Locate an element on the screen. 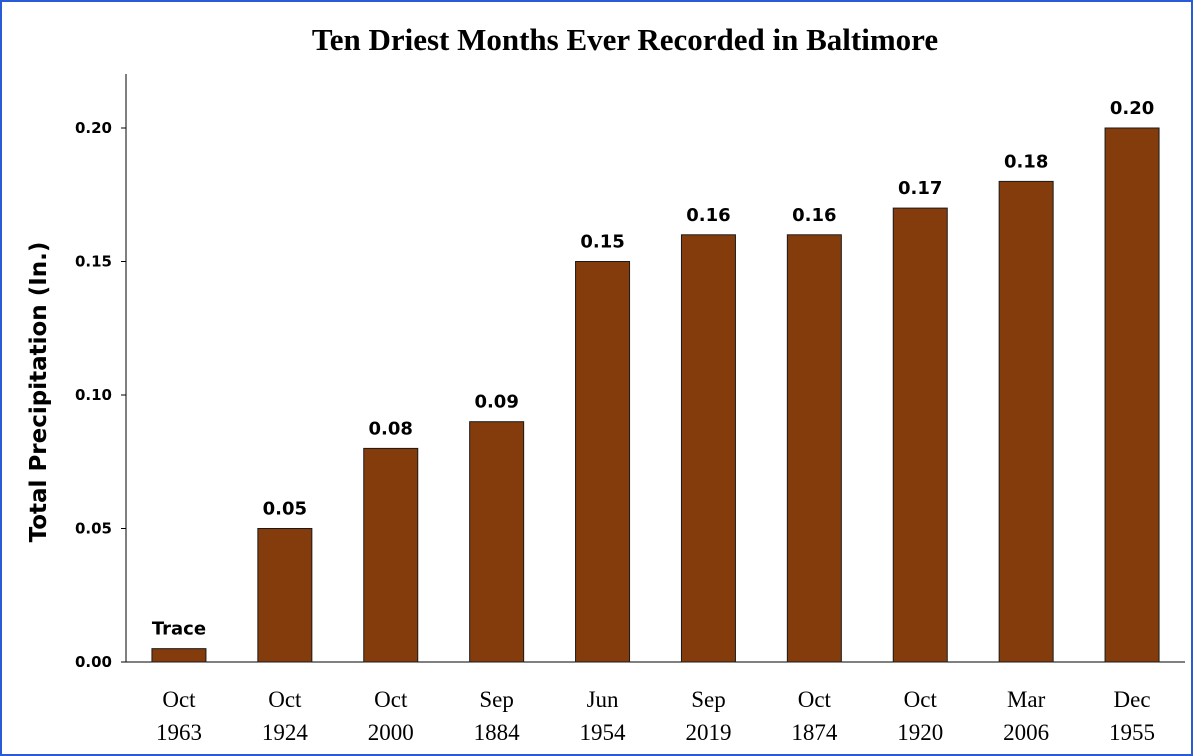  x-tick-label-year: 1874 is located at coordinates (814, 732).